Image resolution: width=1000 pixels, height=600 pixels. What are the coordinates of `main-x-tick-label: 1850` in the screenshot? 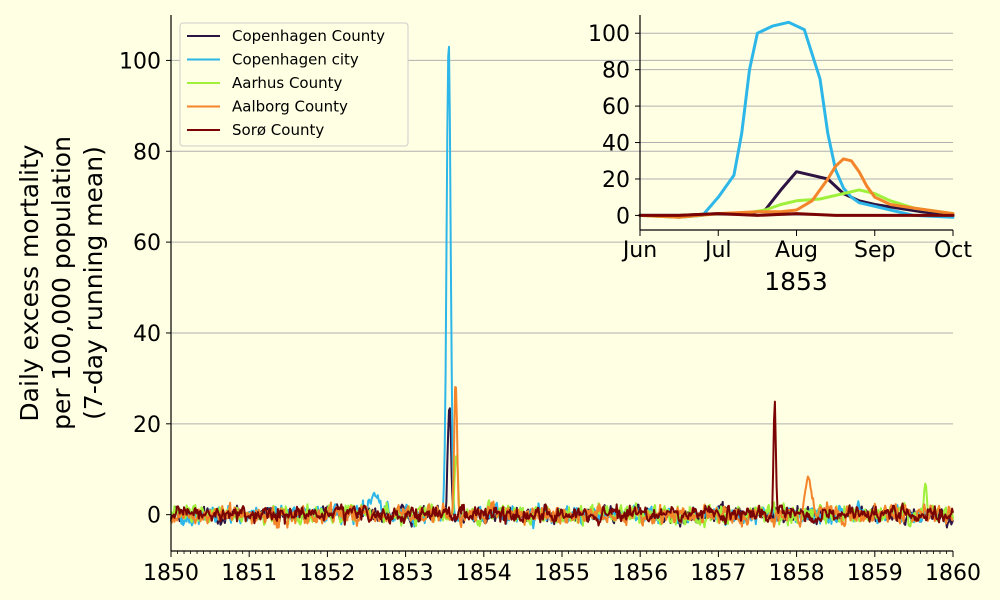 It's located at (171, 573).